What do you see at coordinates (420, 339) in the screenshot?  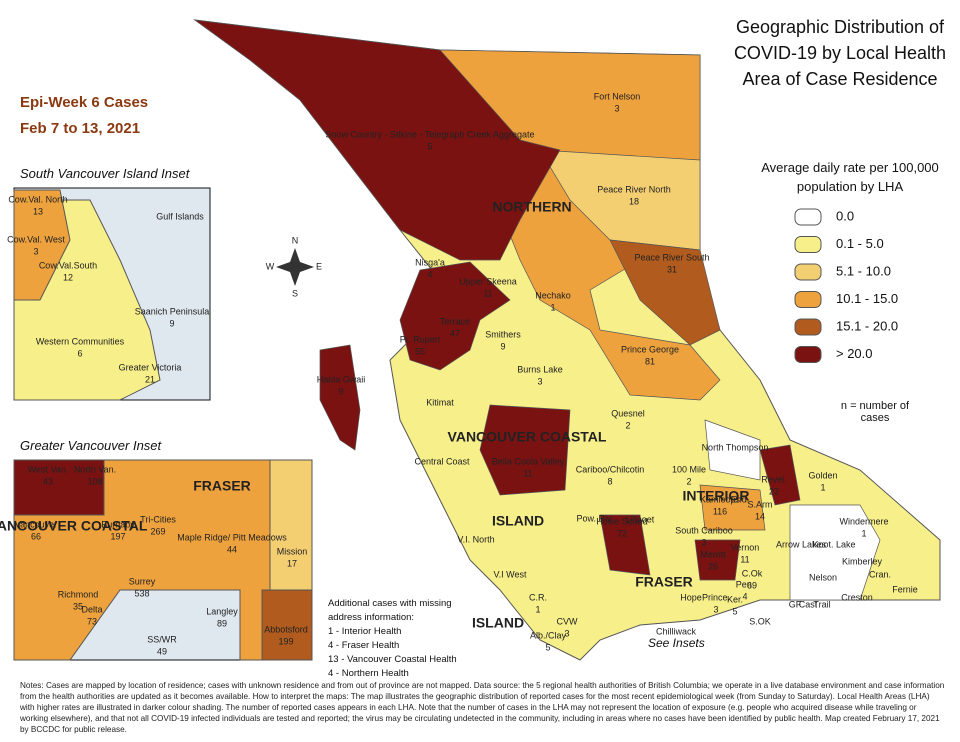 I see `place-name: Pr. Rupert` at bounding box center [420, 339].